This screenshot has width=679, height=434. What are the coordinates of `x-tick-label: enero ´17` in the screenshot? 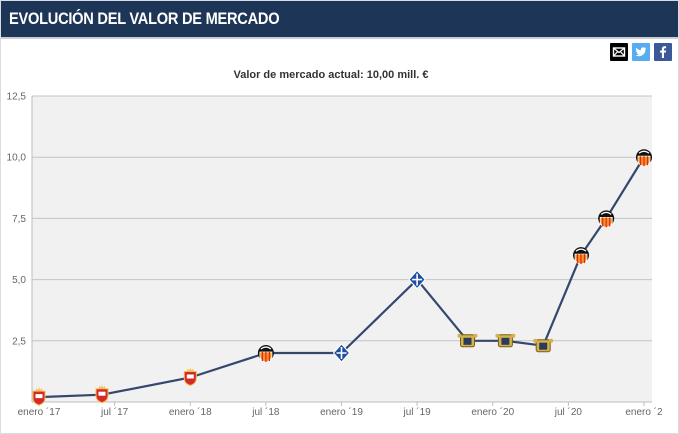 It's located at (39, 412).